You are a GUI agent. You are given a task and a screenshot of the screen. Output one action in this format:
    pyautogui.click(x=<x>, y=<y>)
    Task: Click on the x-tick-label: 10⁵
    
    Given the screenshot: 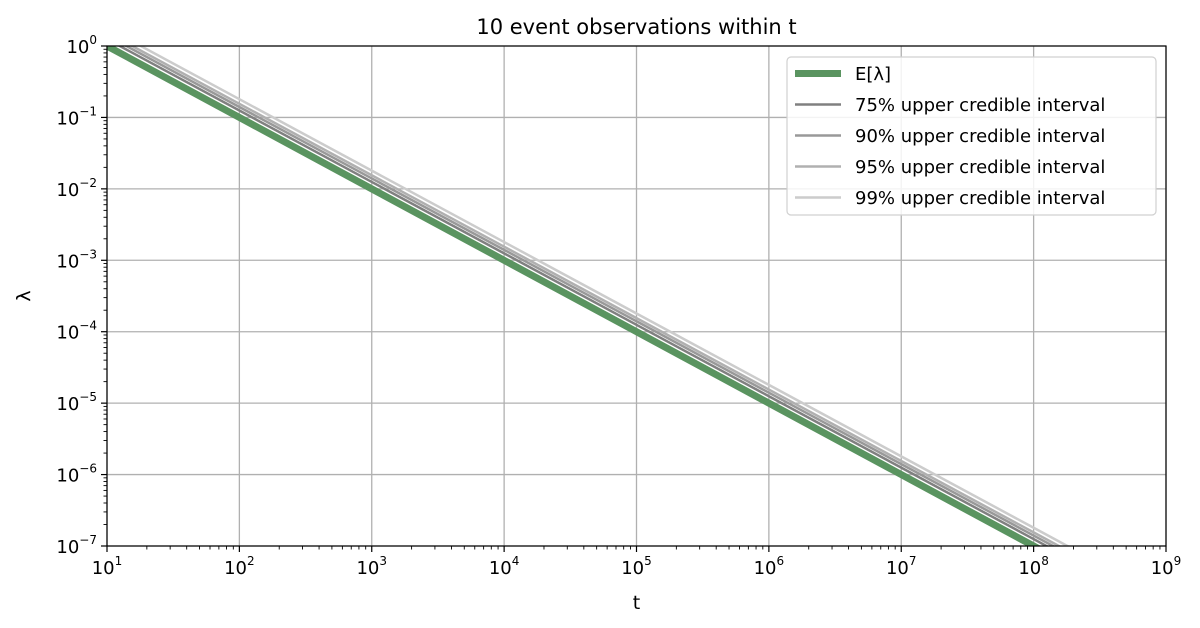 What is the action you would take?
    pyautogui.click(x=636, y=566)
    